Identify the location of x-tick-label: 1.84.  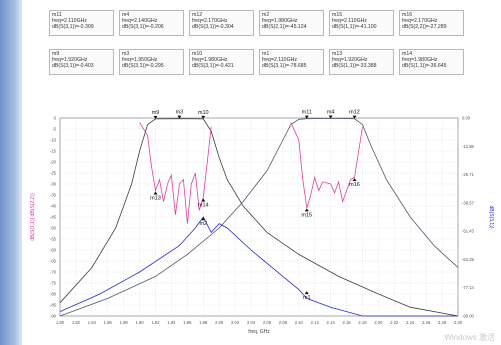
(92, 322).